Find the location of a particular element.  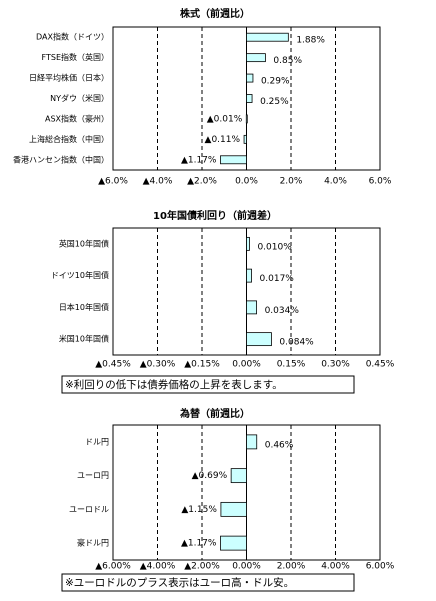

value-label: 0.85% is located at coordinates (287, 61).